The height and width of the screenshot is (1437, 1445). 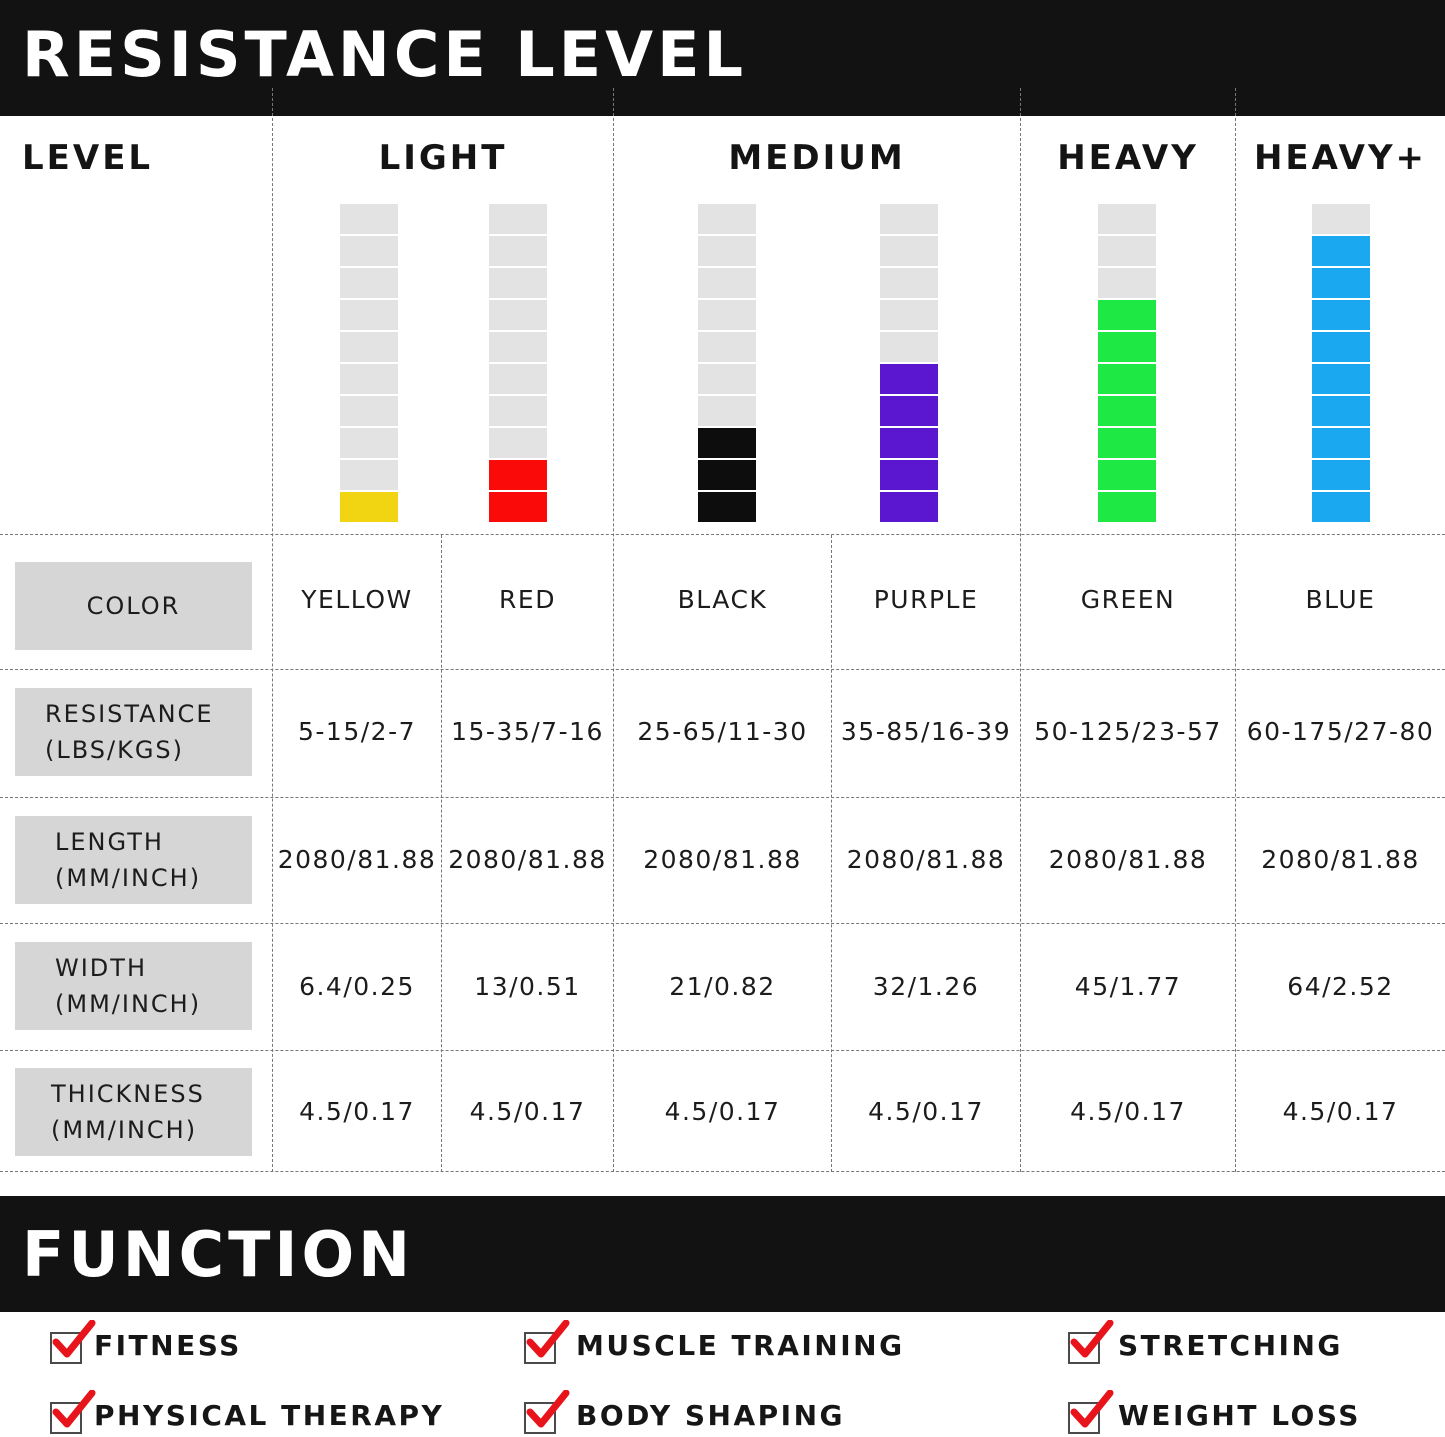 I want to click on length-cell-purple: 2080/81.88, so click(x=926, y=859).